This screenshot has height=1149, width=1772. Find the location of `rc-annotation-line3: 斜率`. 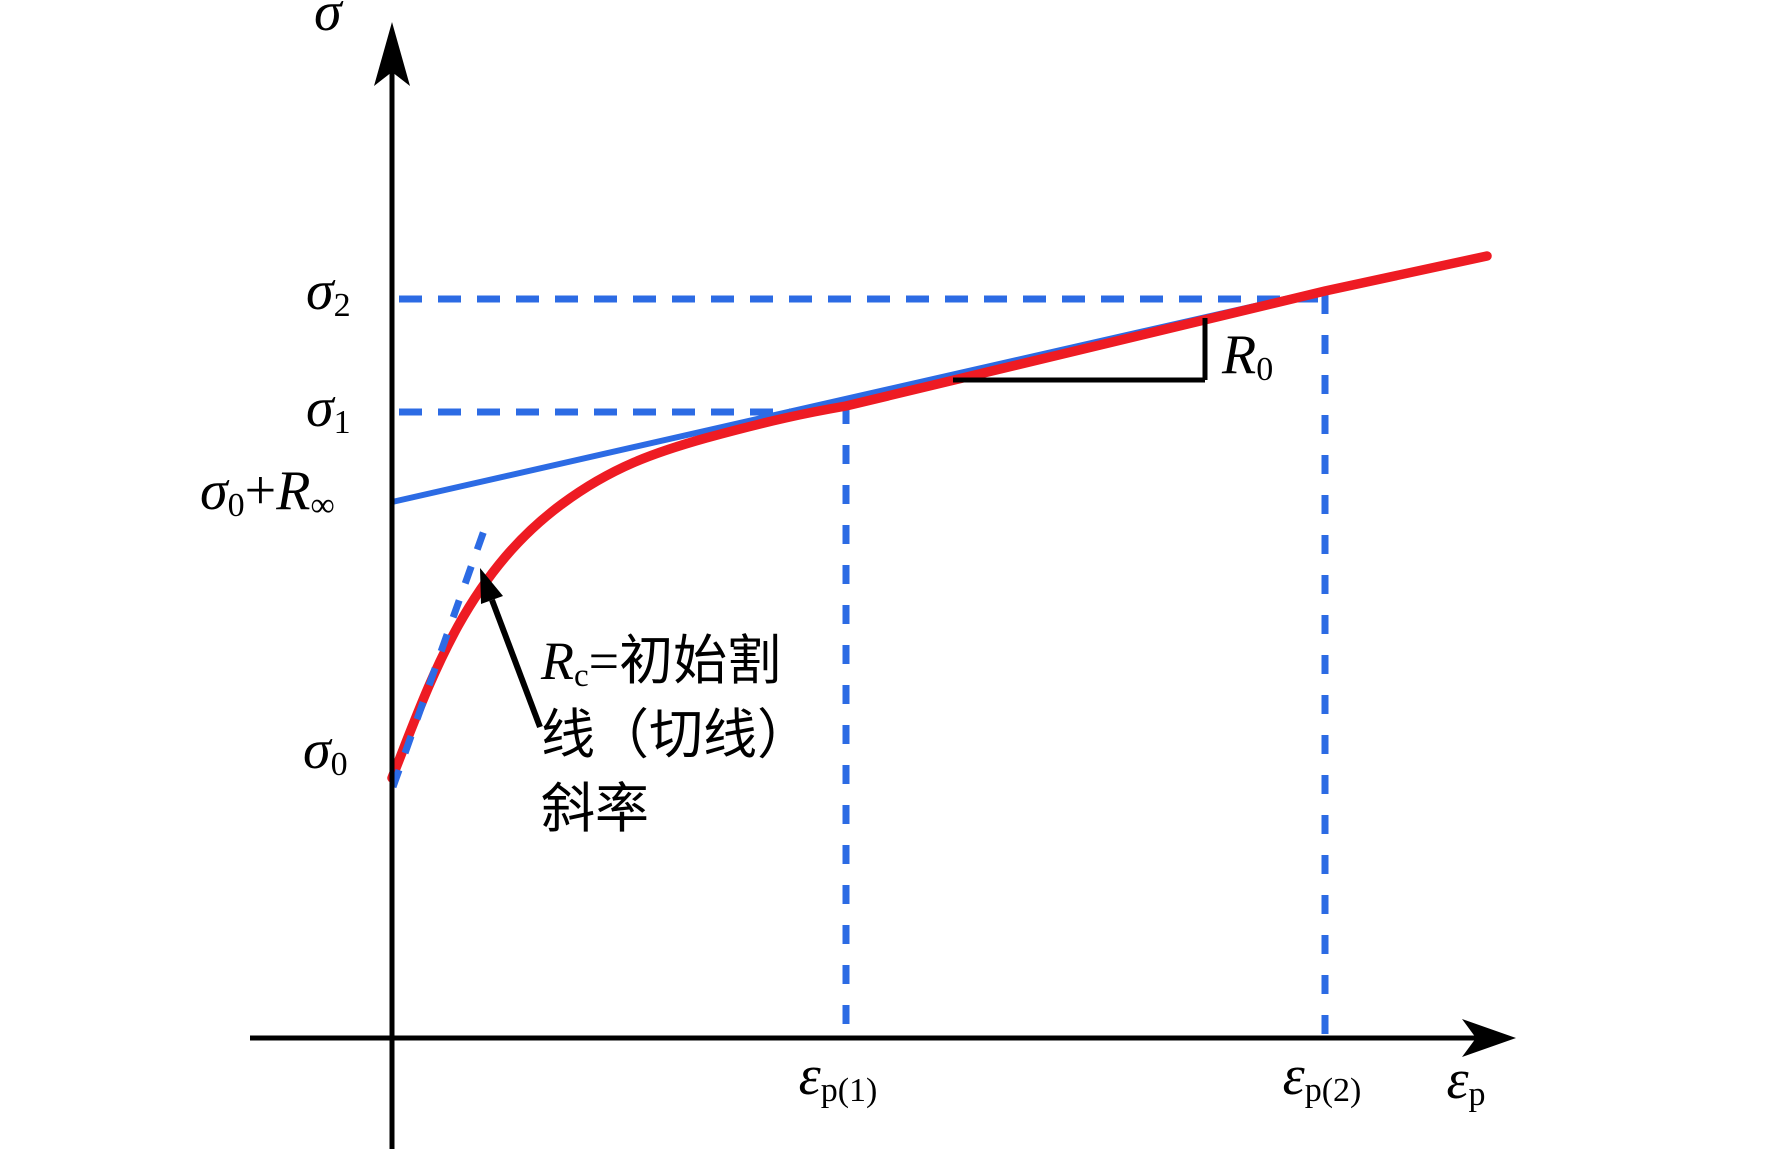

rc-annotation-line3: 斜率 is located at coordinates (595, 809).